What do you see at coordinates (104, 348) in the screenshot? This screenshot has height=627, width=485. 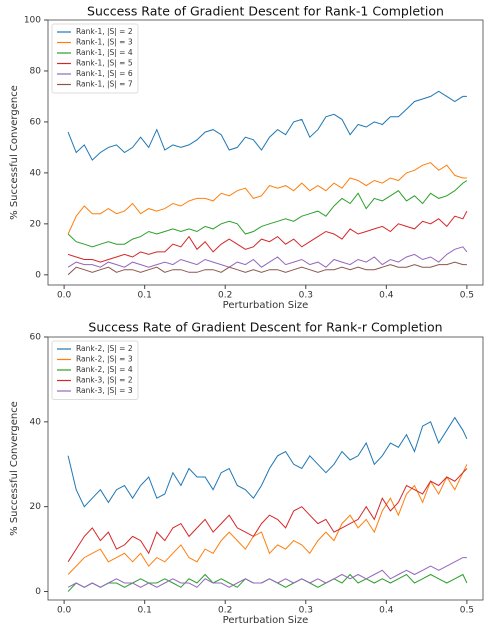 I see `legend-label: Rank-2, |S| = 2` at bounding box center [104, 348].